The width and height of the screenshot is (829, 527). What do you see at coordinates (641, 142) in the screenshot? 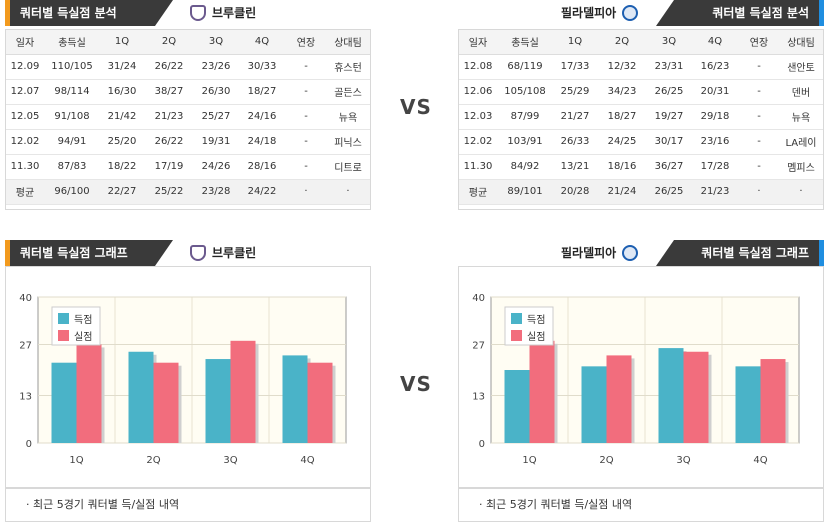
I see `table-row: 12.02 103/91 26/33 24/25 30/17 23/16- LA레이` at bounding box center [641, 142].